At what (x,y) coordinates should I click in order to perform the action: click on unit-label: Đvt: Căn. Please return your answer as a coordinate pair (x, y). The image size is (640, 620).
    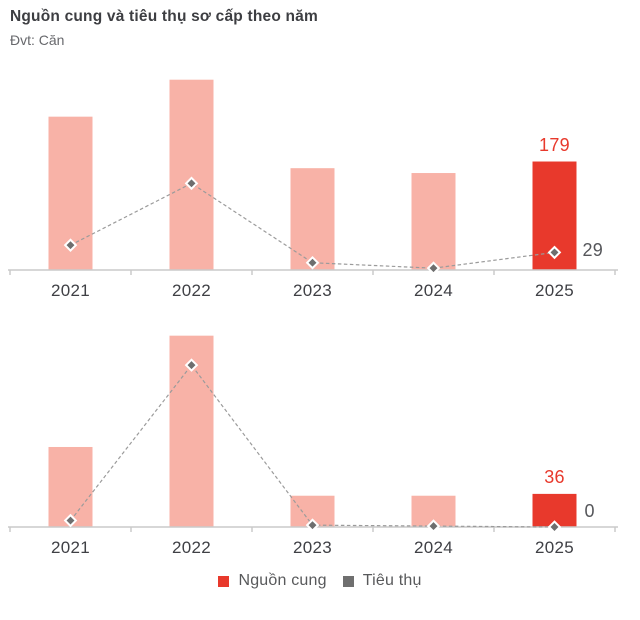
    Looking at the image, I should click on (37, 40).